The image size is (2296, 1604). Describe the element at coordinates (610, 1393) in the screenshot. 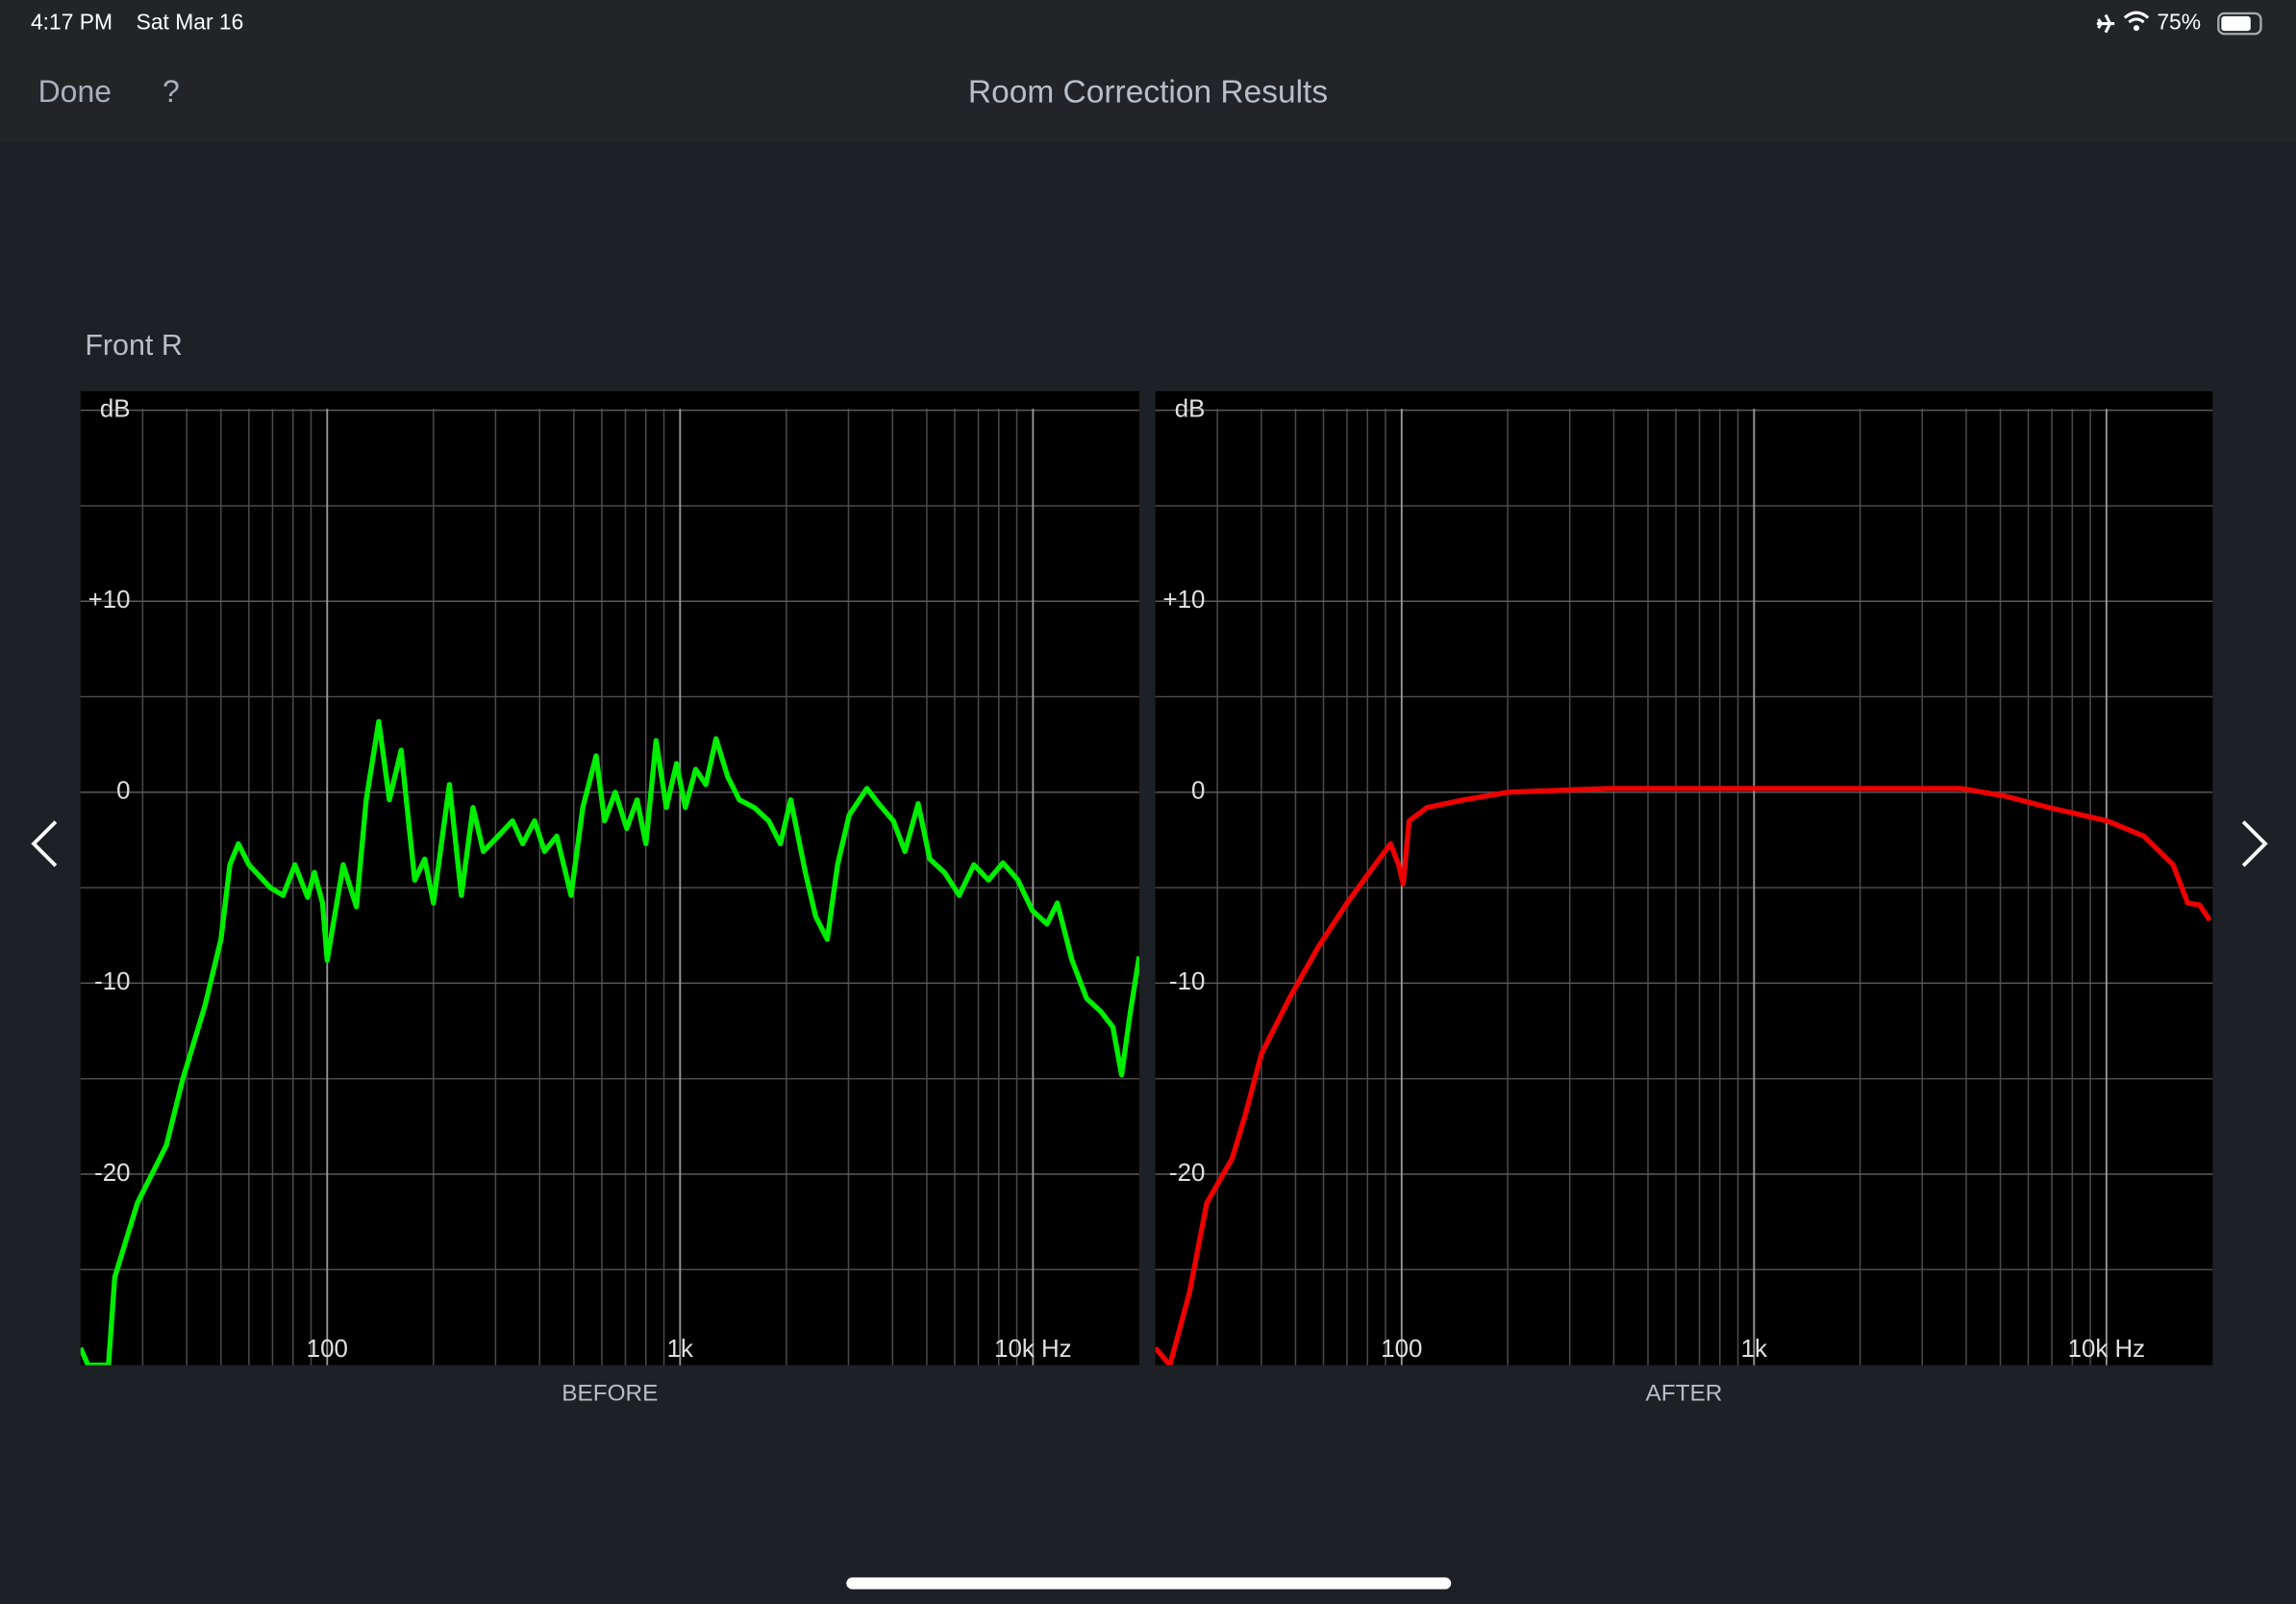

I see `x-axis-label: BEFORE` at that location.